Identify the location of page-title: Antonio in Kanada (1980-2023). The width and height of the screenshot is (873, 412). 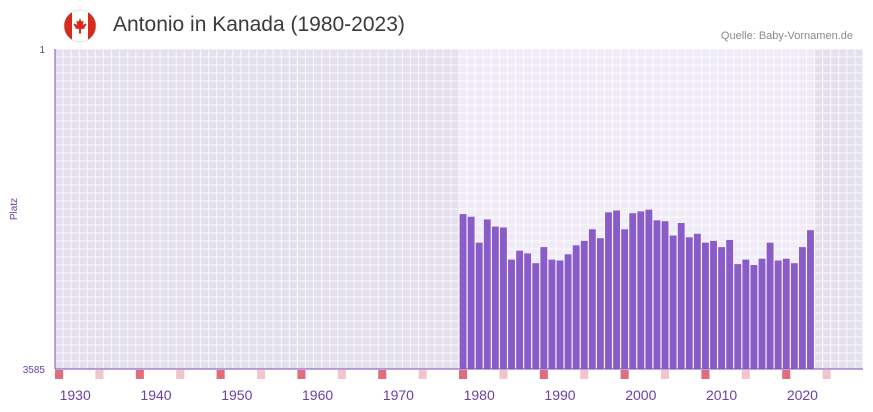
(259, 24).